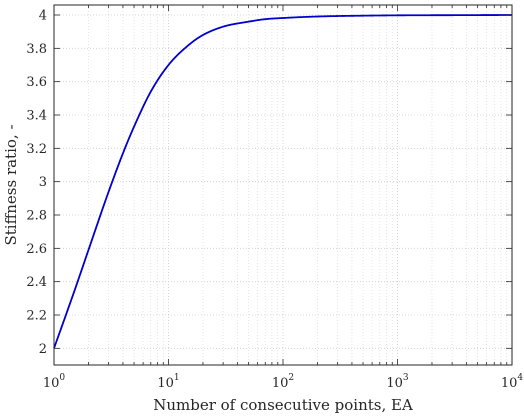  Describe the element at coordinates (36, 282) in the screenshot. I see `y-tick-label: 2.4` at that location.